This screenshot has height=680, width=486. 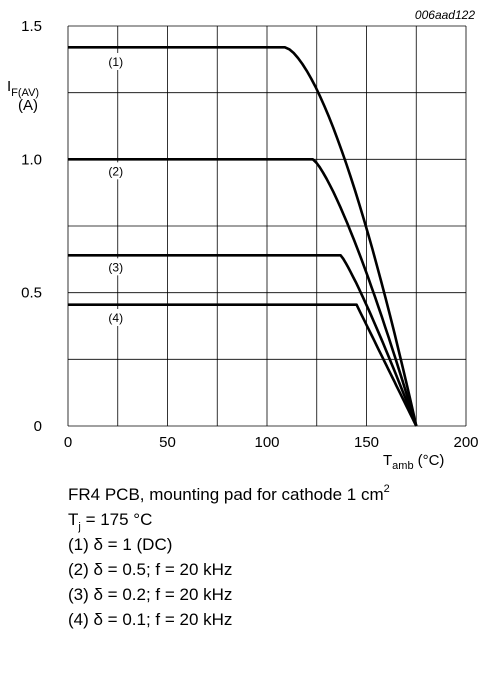 I want to click on x-tick-label: 200, so click(x=465, y=442).